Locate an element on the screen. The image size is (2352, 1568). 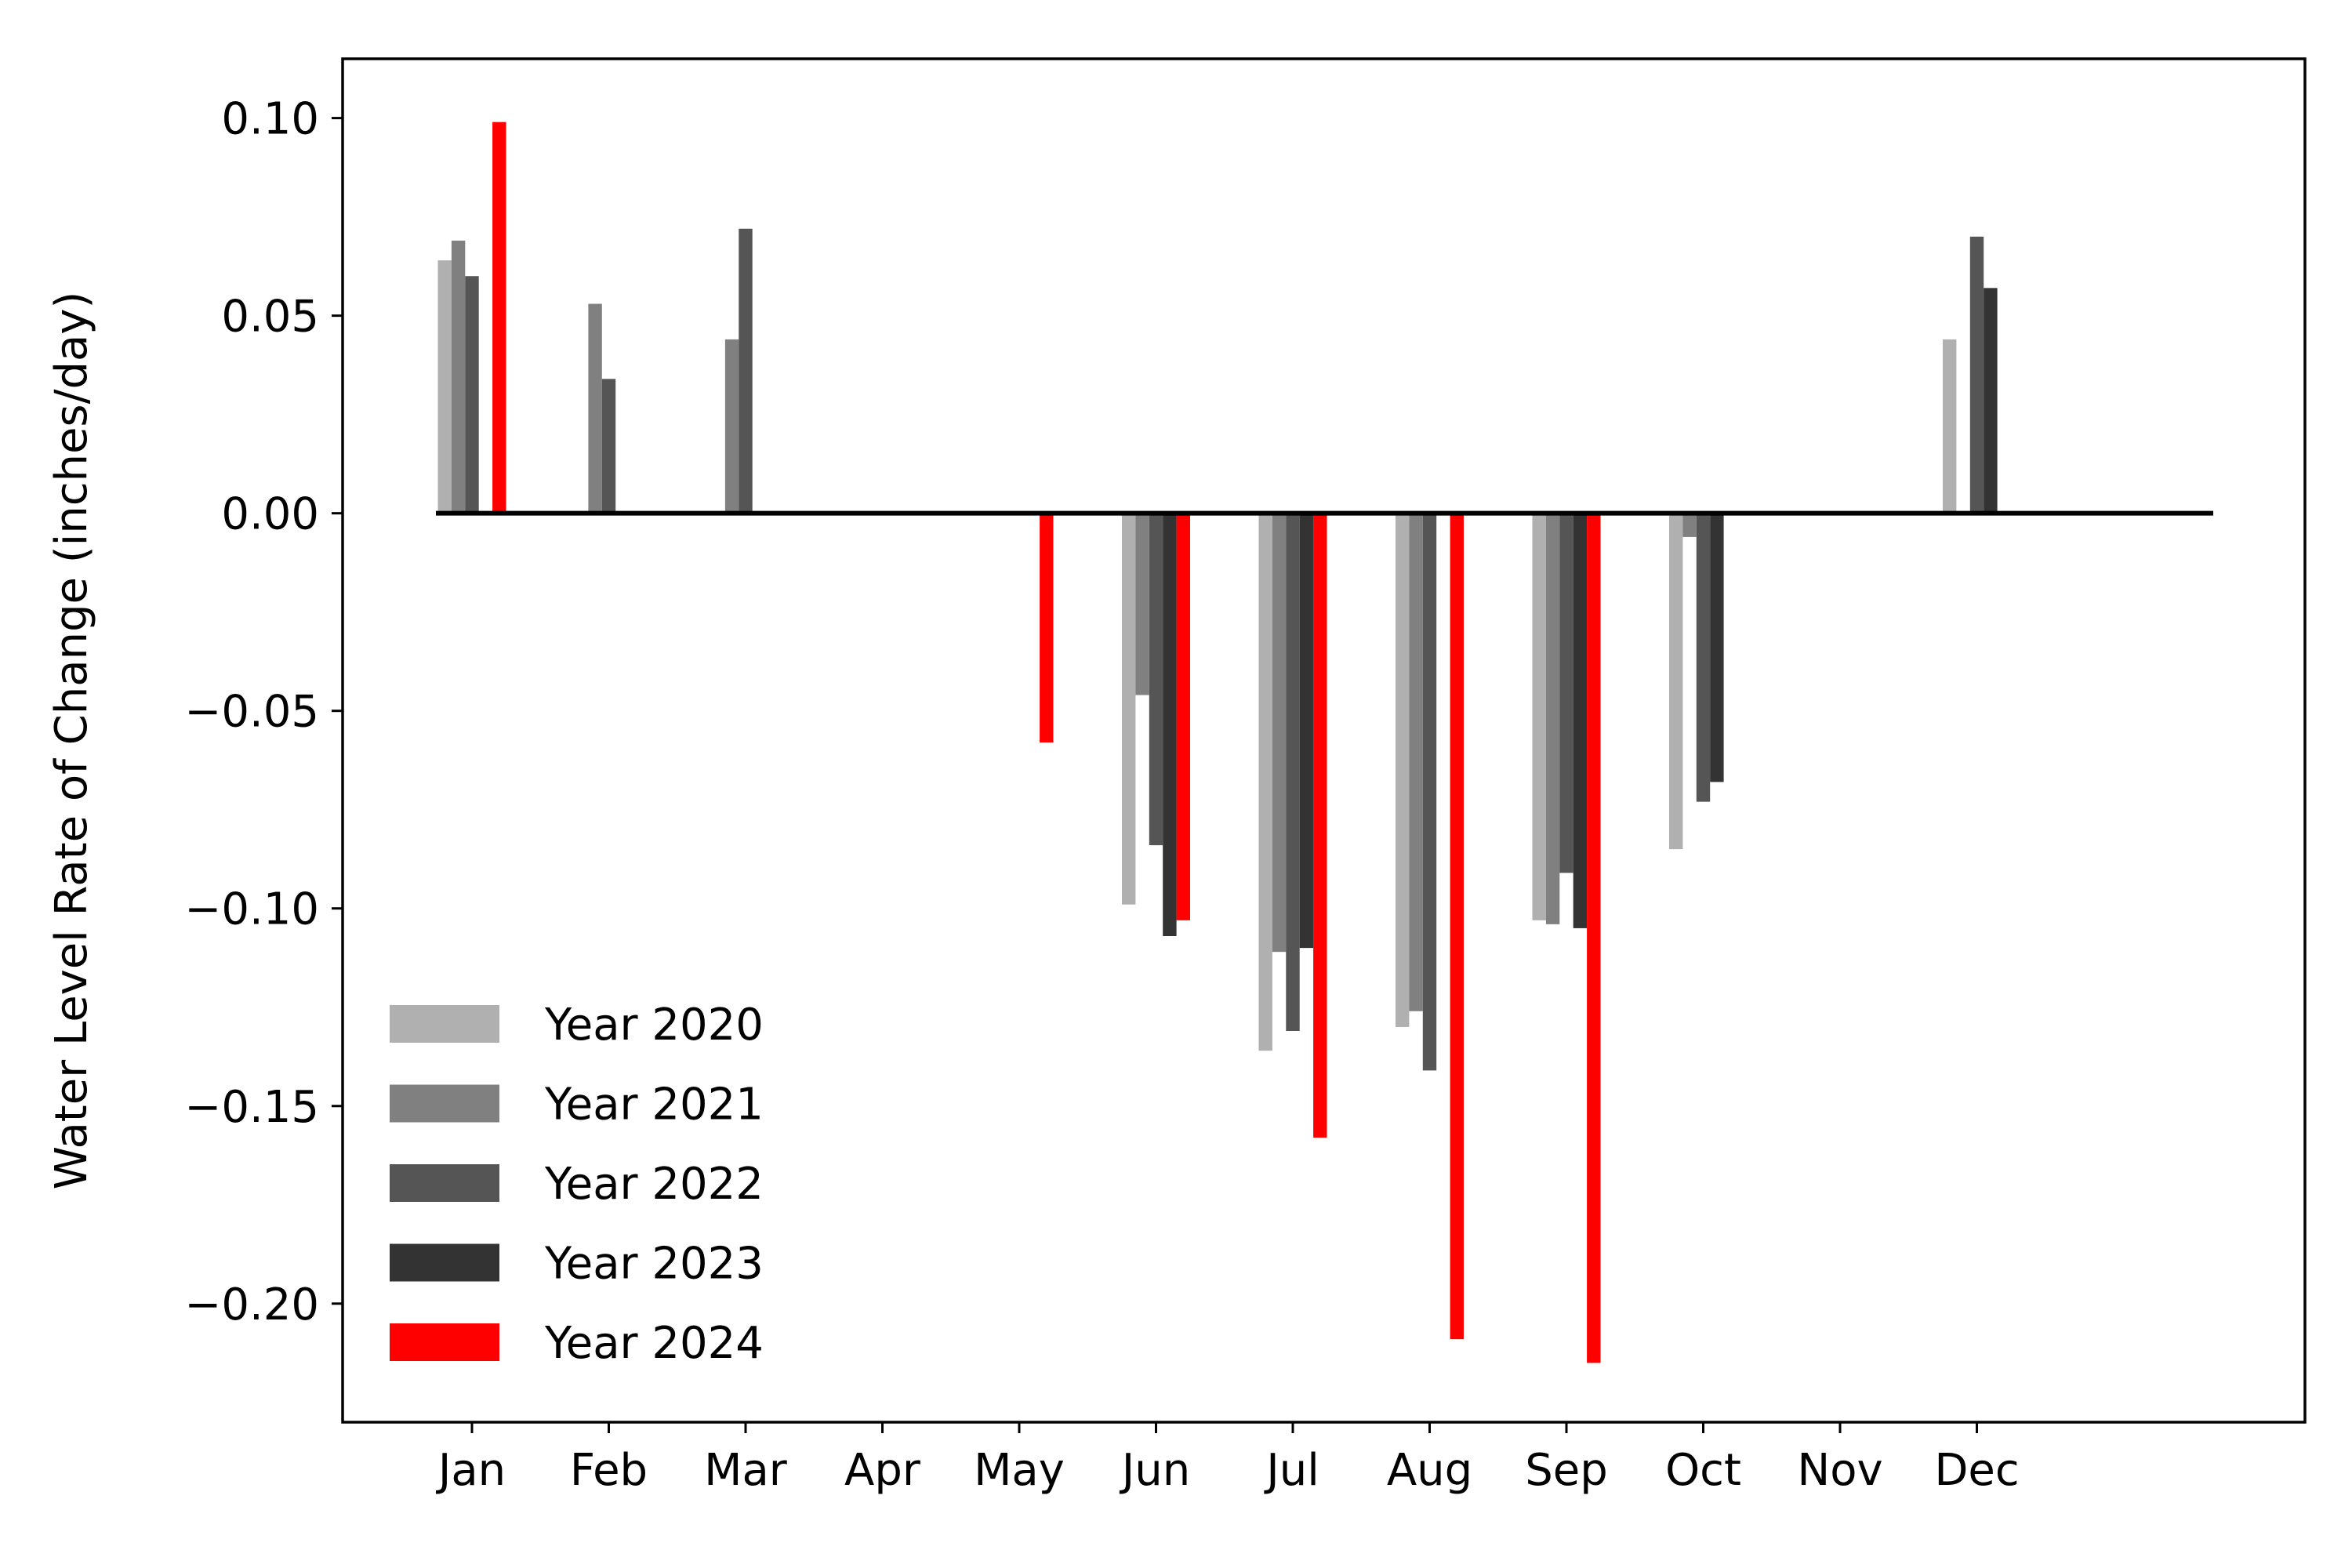
y-tick-label: −0.15 is located at coordinates (251, 1107).